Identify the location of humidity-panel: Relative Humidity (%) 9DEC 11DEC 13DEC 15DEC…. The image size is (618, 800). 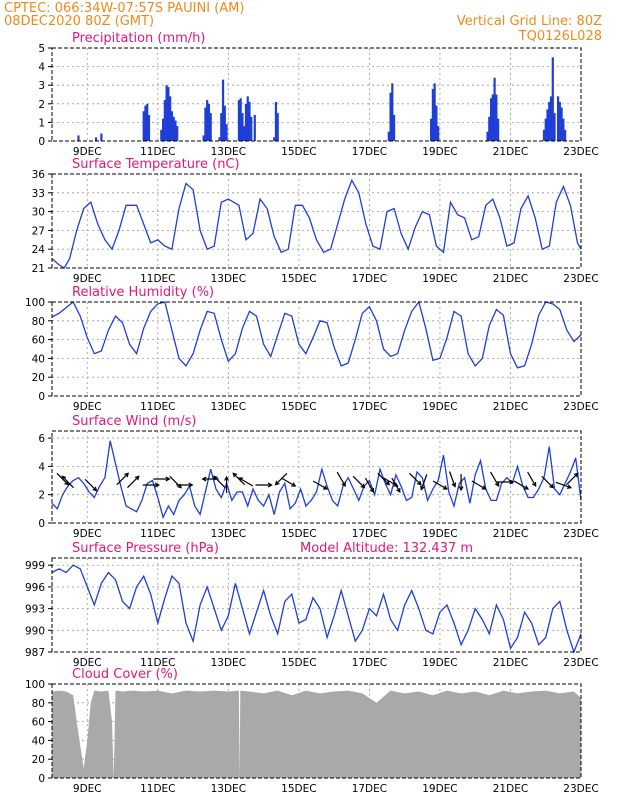
(312, 349).